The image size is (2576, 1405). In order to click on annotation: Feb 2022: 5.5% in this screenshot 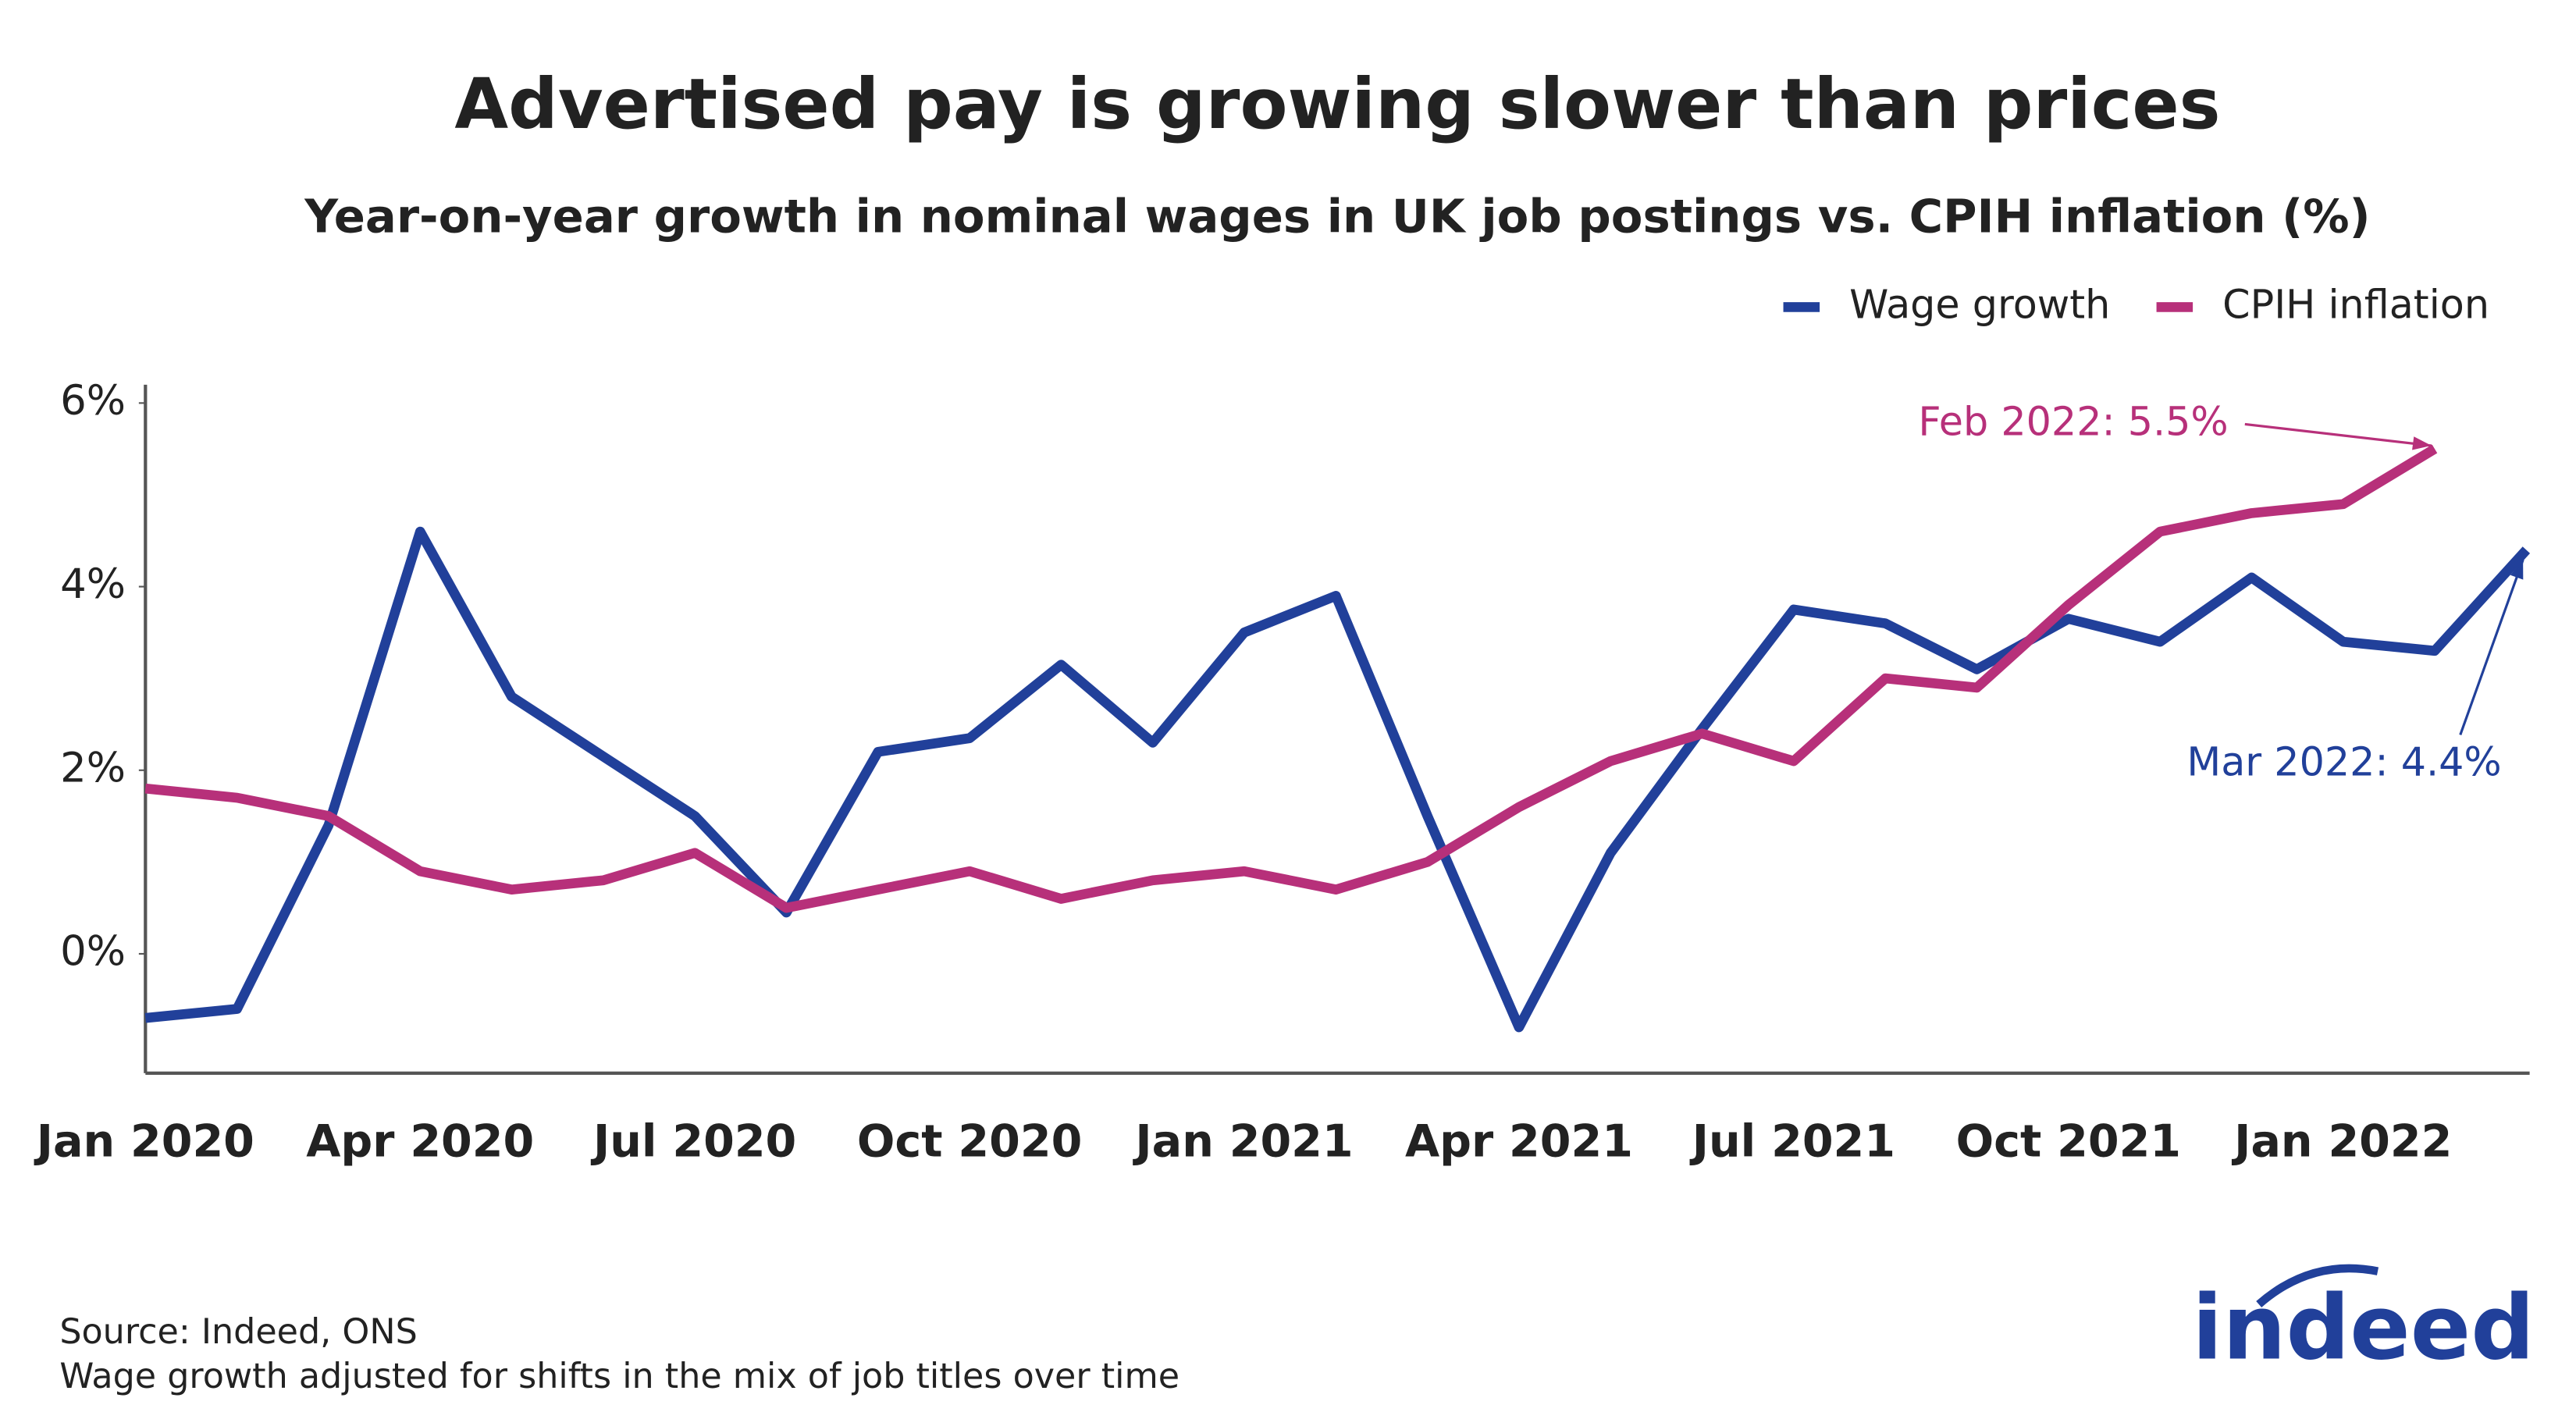, I will do `click(2073, 421)`.